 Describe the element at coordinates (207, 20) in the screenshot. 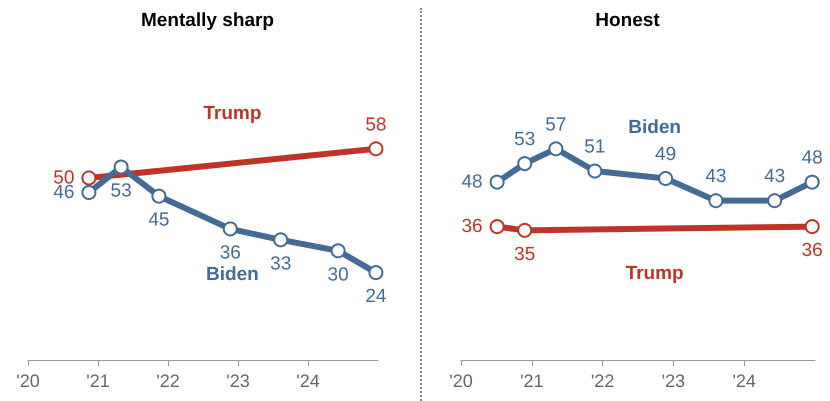

I see `chart-title: Mentally sharp` at that location.